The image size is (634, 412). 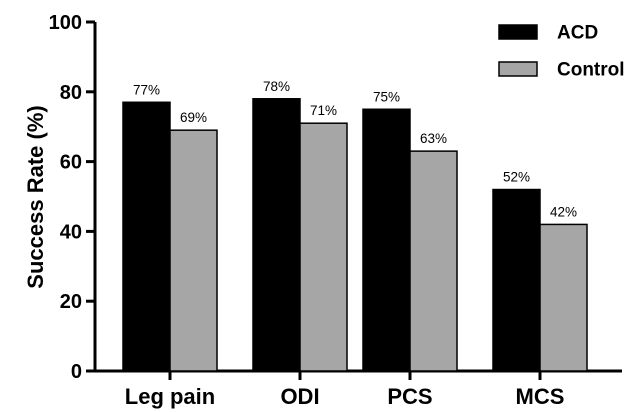 What do you see at coordinates (193, 117) in the screenshot?
I see `data-label: 69%` at bounding box center [193, 117].